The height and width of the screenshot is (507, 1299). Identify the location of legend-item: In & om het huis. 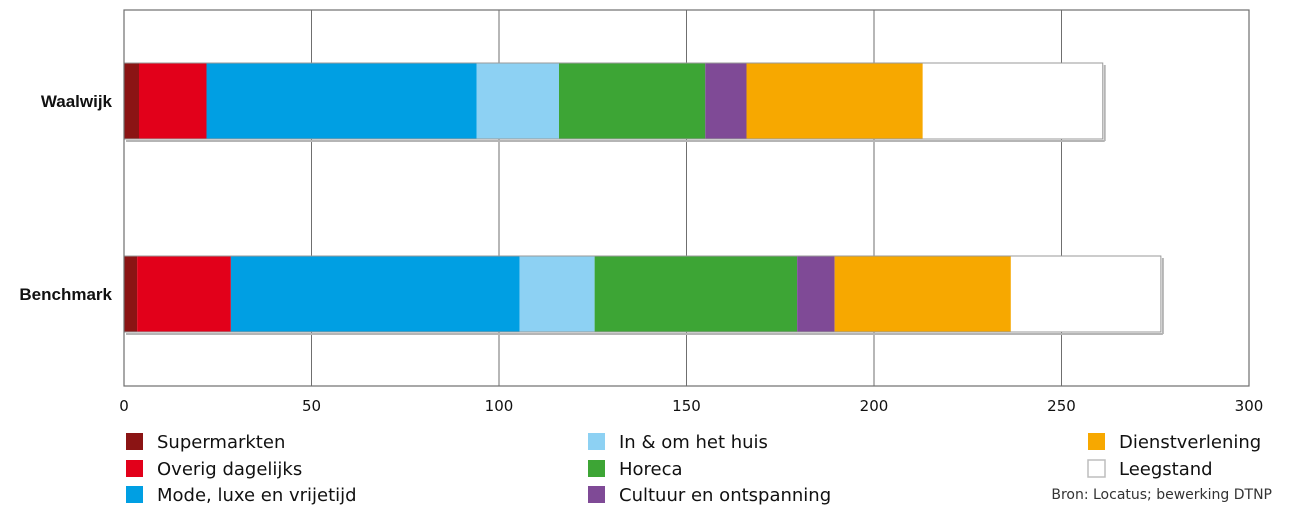
(678, 442).